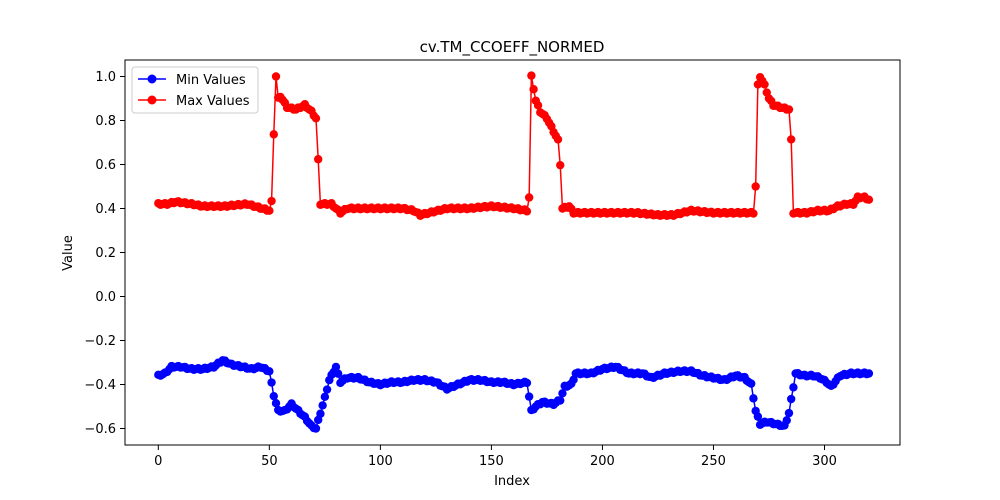 The width and height of the screenshot is (1000, 500). What do you see at coordinates (713, 461) in the screenshot?
I see `x-tick-label: 250` at bounding box center [713, 461].